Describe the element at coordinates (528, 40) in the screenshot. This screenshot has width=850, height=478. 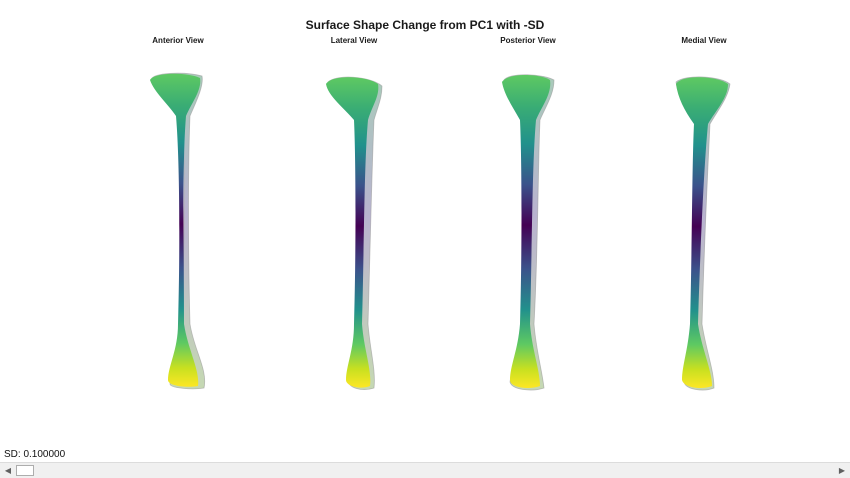
I see `posterior-view-title: Posterior View` at that location.